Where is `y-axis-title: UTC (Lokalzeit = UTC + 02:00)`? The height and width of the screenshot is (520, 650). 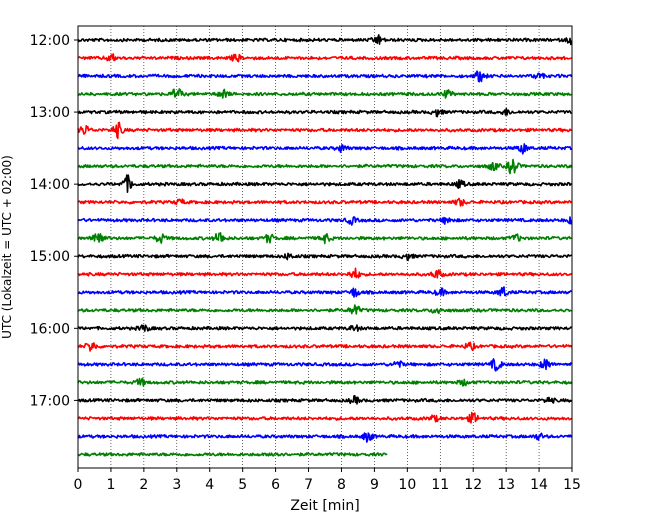
y-axis-title: UTC (Lokalzeit = UTC + 02:00) is located at coordinates (7, 247).